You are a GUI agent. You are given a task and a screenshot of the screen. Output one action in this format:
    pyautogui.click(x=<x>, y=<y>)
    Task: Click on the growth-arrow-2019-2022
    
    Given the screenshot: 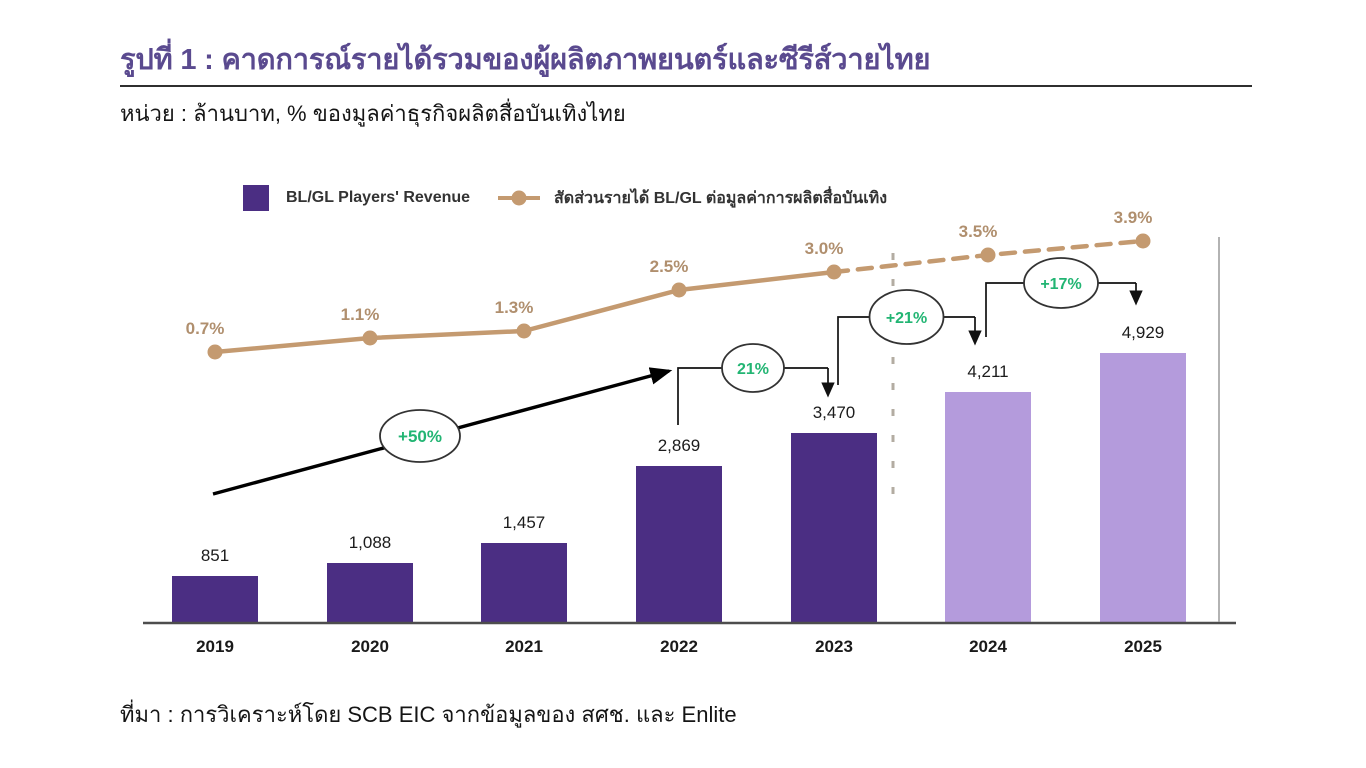 What is the action you would take?
    pyautogui.click(x=442, y=431)
    